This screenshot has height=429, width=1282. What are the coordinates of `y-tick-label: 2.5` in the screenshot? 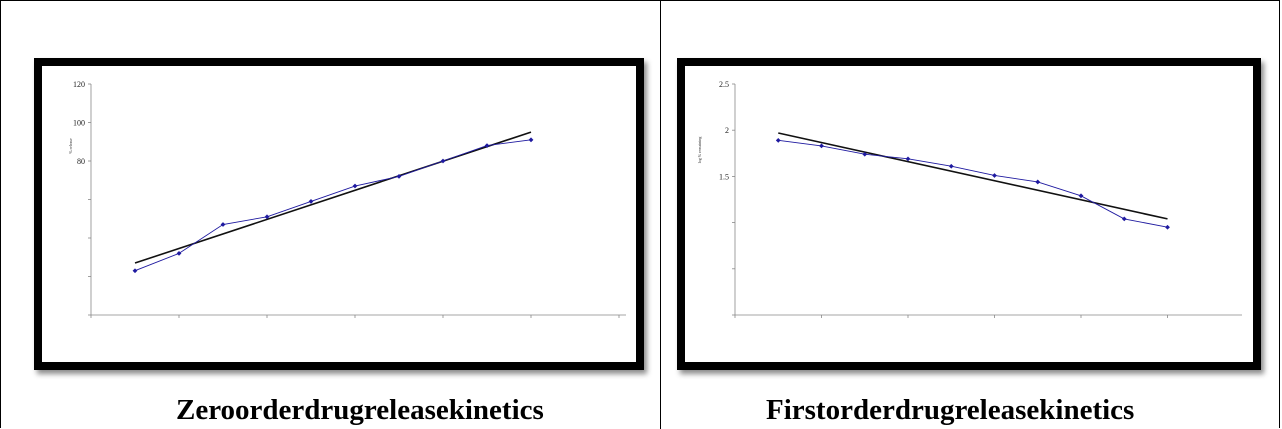 It's located at (724, 84).